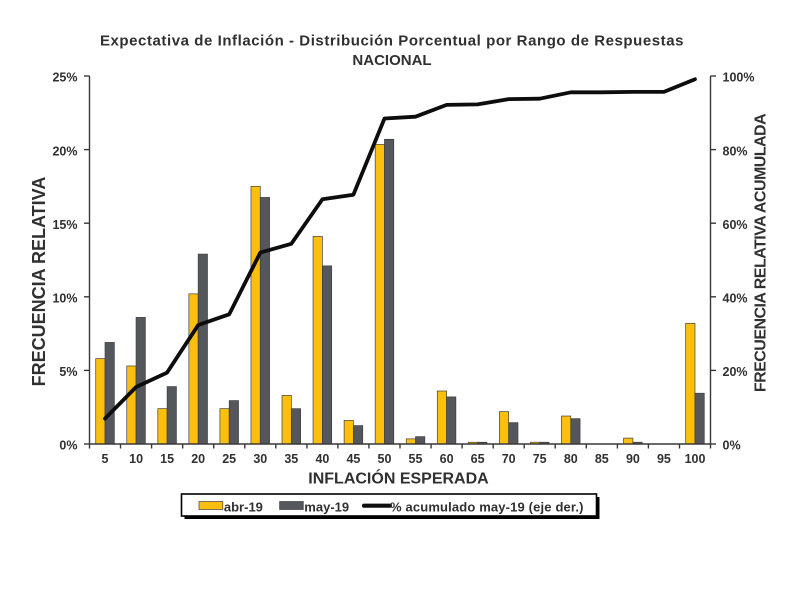 The height and width of the screenshot is (590, 800). Describe the element at coordinates (353, 459) in the screenshot. I see `svg-text: 45` at that location.